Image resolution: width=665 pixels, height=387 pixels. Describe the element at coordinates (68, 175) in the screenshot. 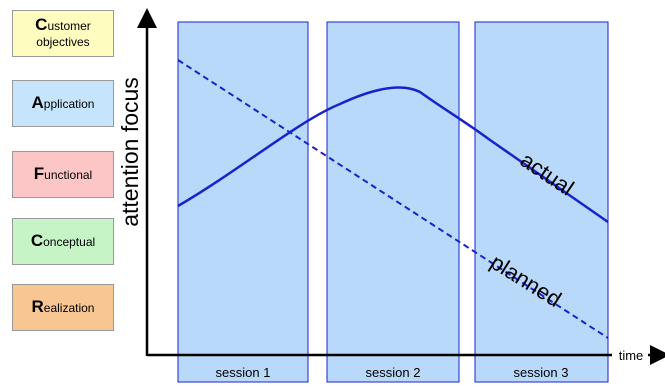

I see `legend-rest: unctional` at that location.